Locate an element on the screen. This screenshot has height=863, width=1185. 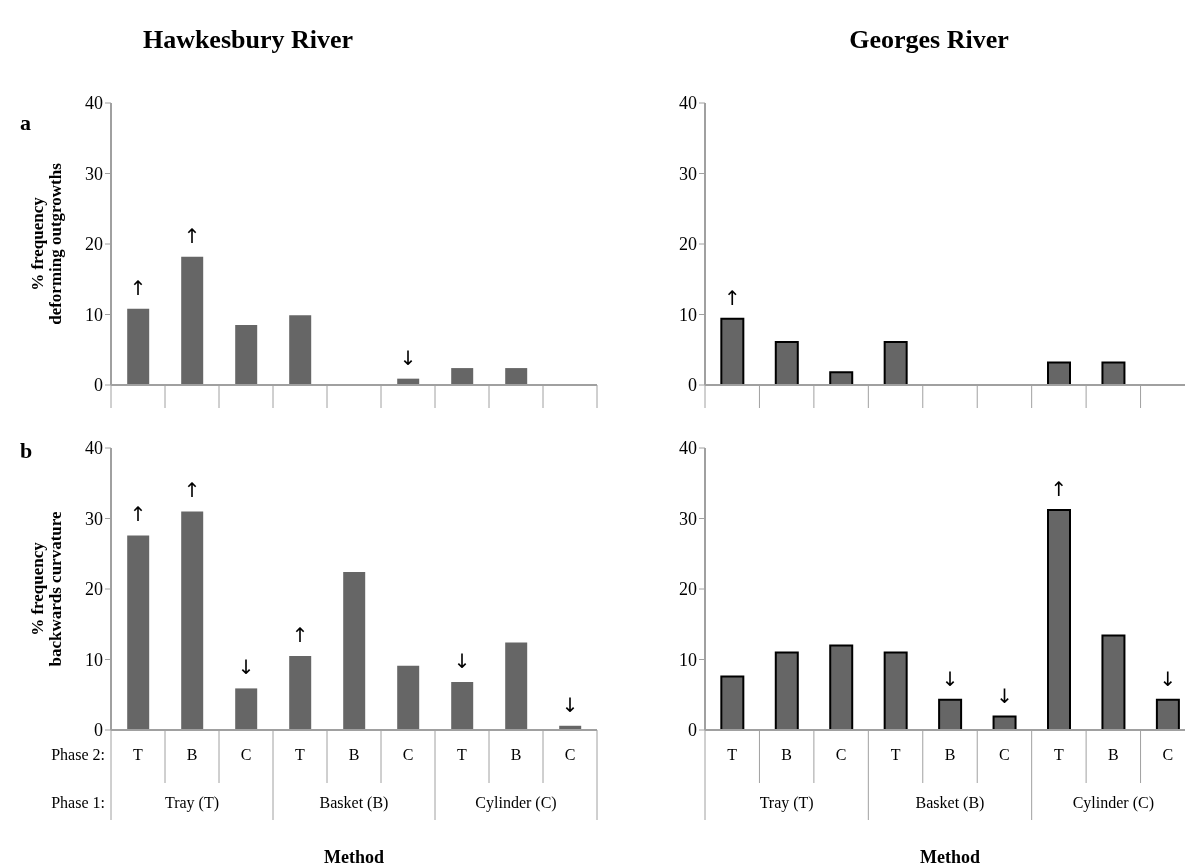
y-axis-title: % frequency deforming outgrowths is located at coordinates (46, 243).